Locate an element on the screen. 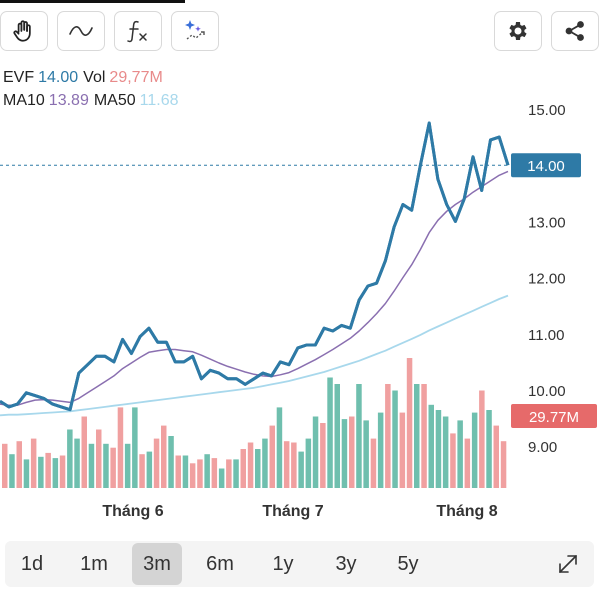 The image size is (600, 600). top-indicator is located at coordinates (92, 1).